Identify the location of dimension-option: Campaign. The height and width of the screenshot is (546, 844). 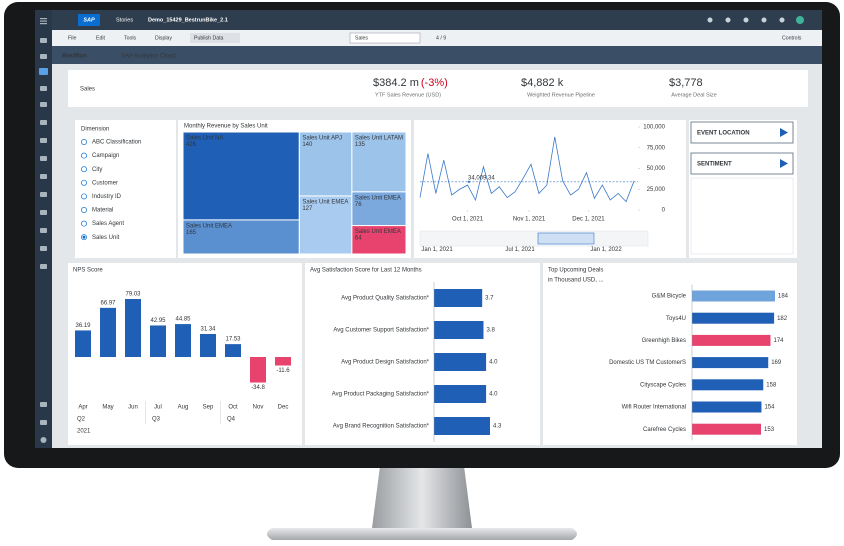
(105, 156).